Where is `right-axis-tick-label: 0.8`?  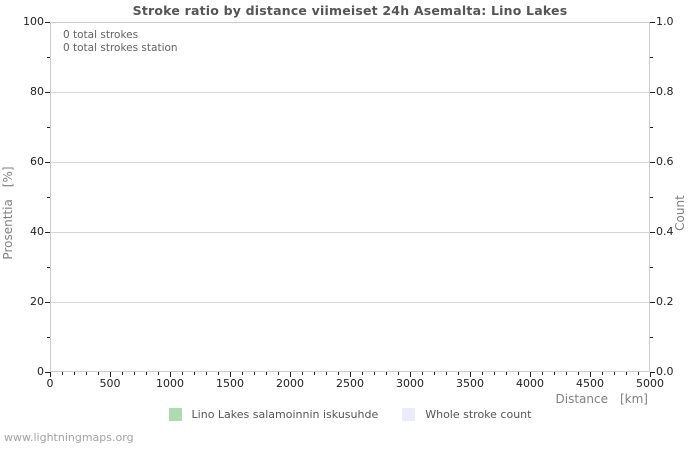 right-axis-tick-label: 0.8 is located at coordinates (665, 91).